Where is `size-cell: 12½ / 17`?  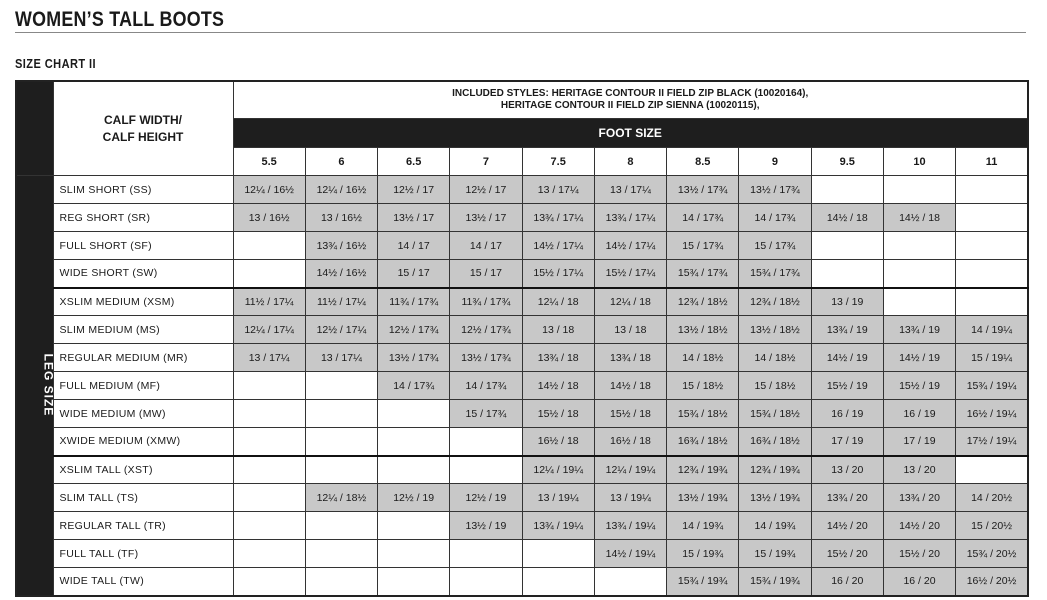
size-cell: 12½ / 17 is located at coordinates (486, 189).